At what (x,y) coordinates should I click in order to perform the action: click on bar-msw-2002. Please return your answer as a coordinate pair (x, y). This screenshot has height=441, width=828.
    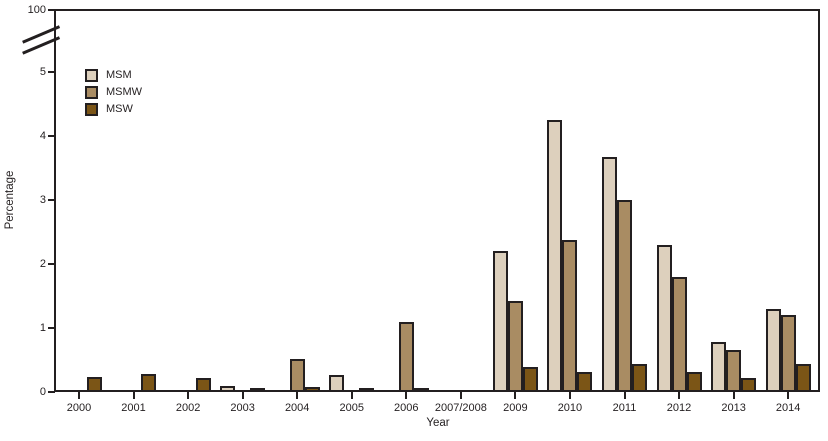
    Looking at the image, I should click on (203, 385).